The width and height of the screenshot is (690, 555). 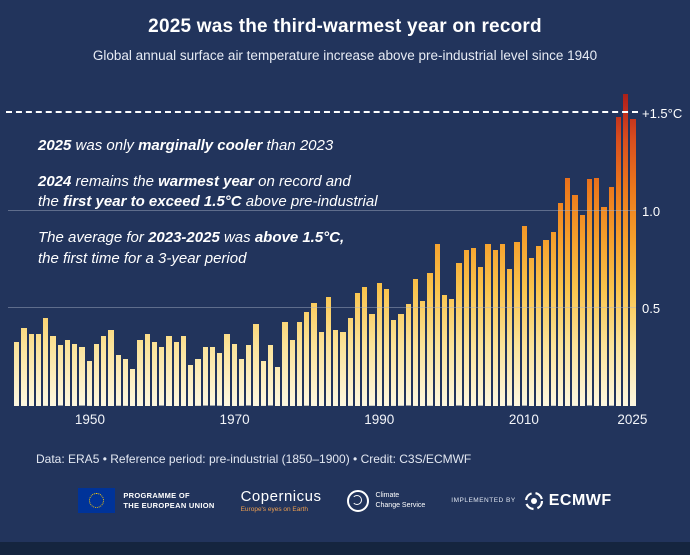 I want to click on bar-1977, so click(x=285, y=364).